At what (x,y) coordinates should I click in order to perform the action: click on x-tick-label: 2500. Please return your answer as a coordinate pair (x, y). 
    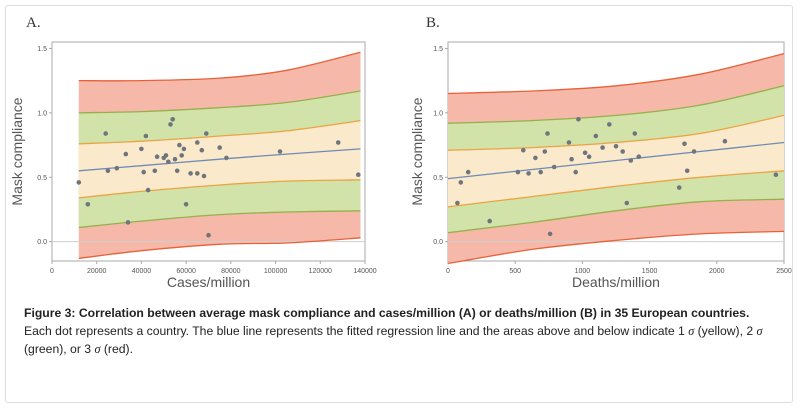
    Looking at the image, I should click on (784, 271).